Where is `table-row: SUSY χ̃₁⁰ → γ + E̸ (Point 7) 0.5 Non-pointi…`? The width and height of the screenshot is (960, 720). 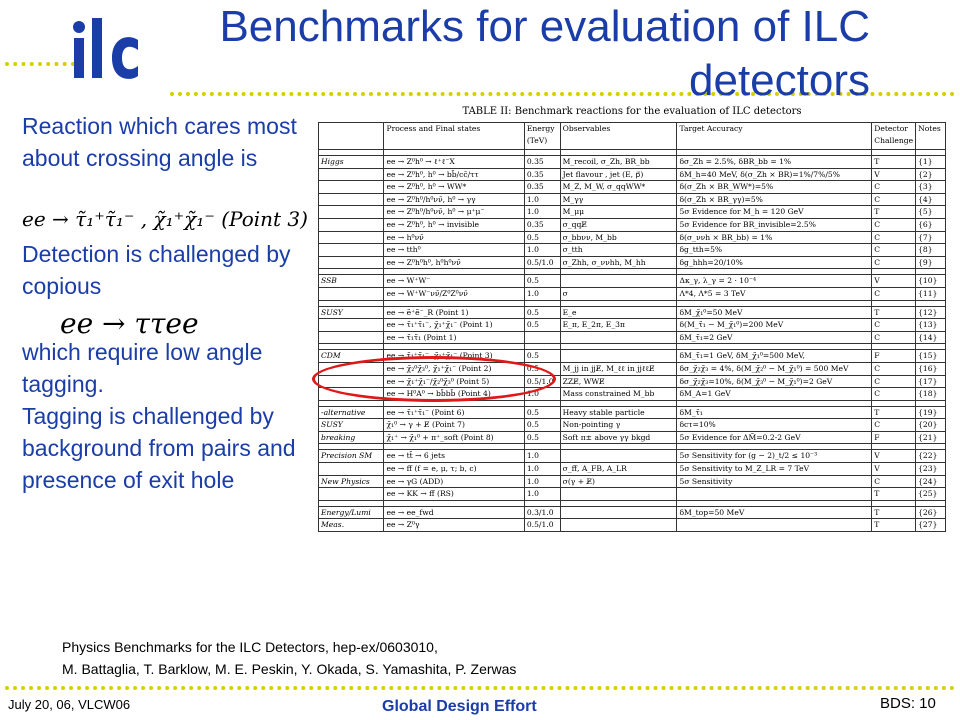
table-row: SUSY χ̃₁⁰ → γ + E̸ (Point 7) 0.5 Non-pointi… is located at coordinates (631, 425).